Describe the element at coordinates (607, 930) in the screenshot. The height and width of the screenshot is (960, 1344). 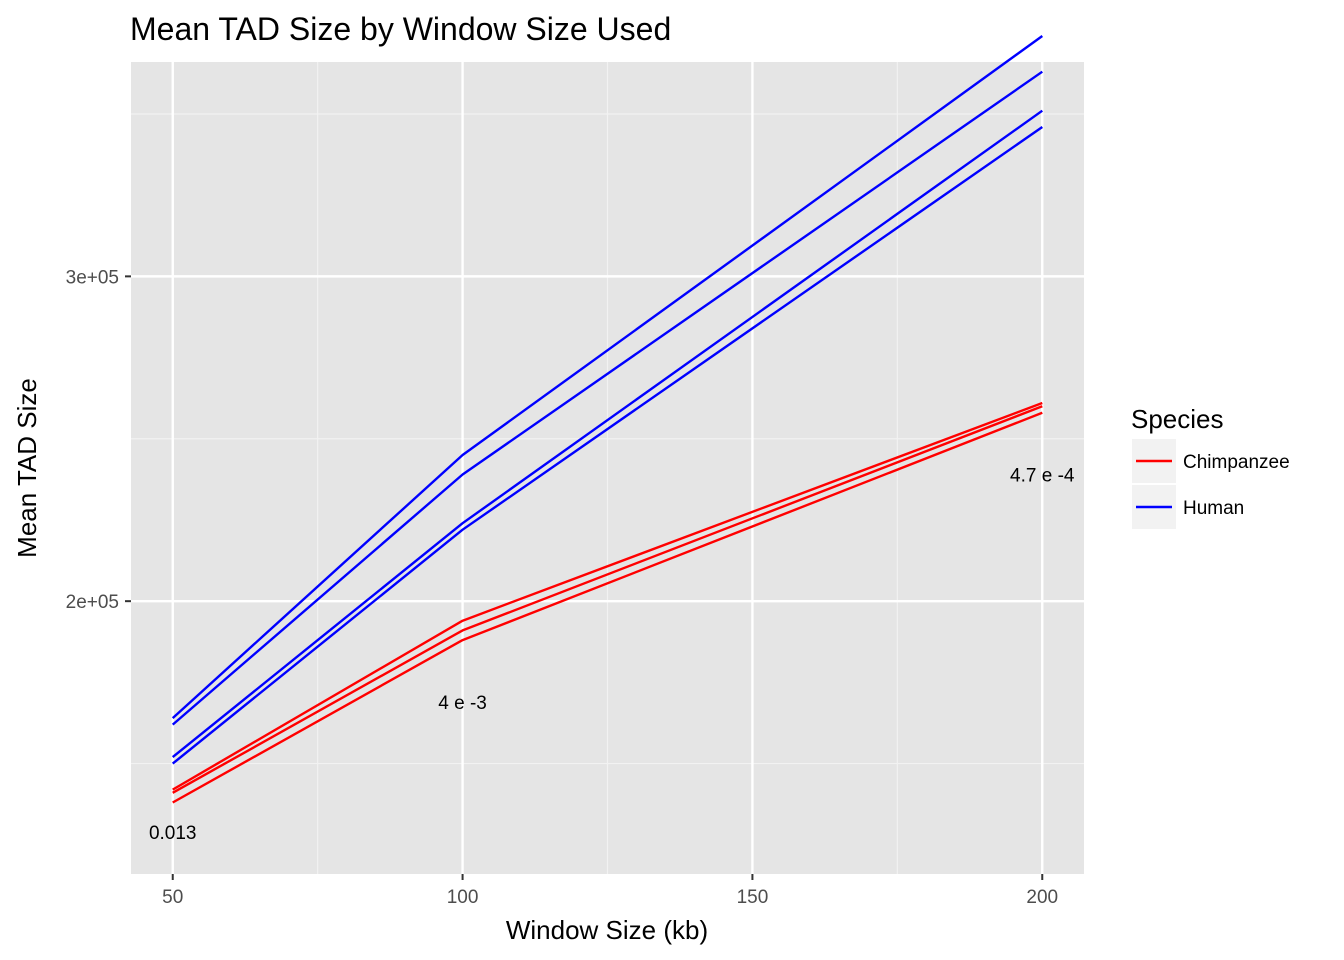
I see `x-axis-title: Window Size (kb)` at that location.